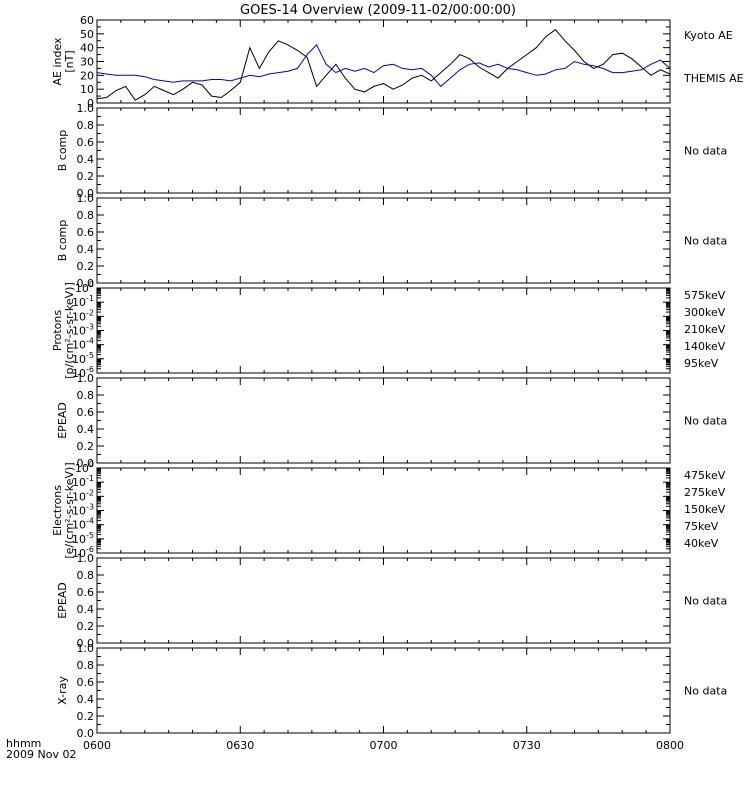 This screenshot has width=750, height=800. Describe the element at coordinates (670, 745) in the screenshot. I see `x-tick-label: 0800` at that location.